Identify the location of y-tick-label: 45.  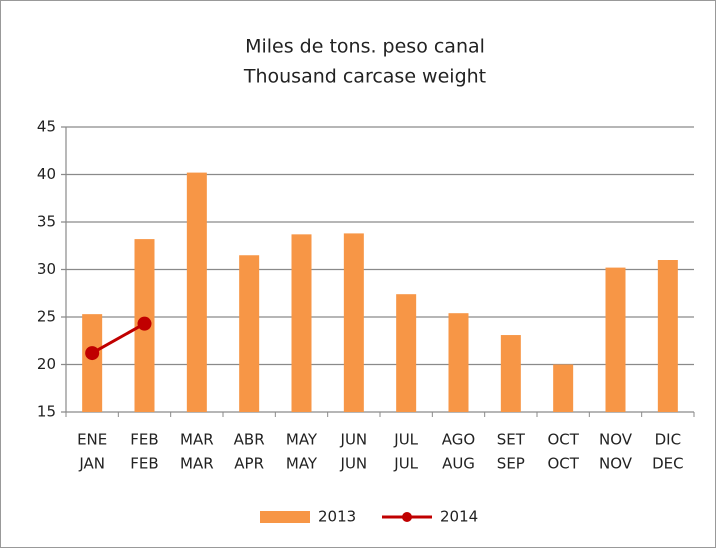
(46, 127).